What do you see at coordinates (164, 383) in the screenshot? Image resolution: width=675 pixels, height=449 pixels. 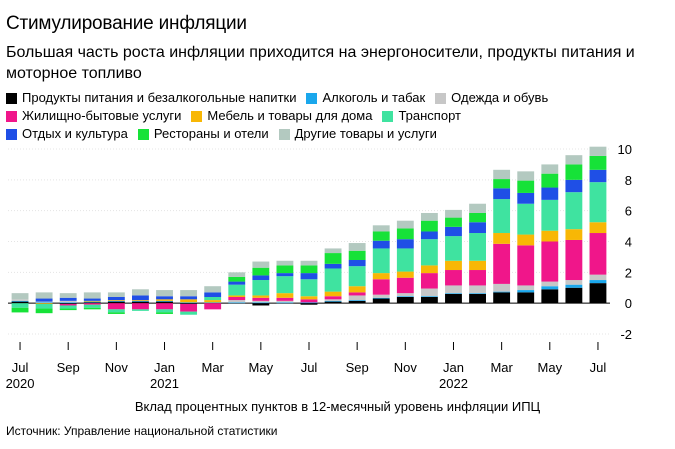 I see `x-tick-year: 2021` at bounding box center [164, 383].